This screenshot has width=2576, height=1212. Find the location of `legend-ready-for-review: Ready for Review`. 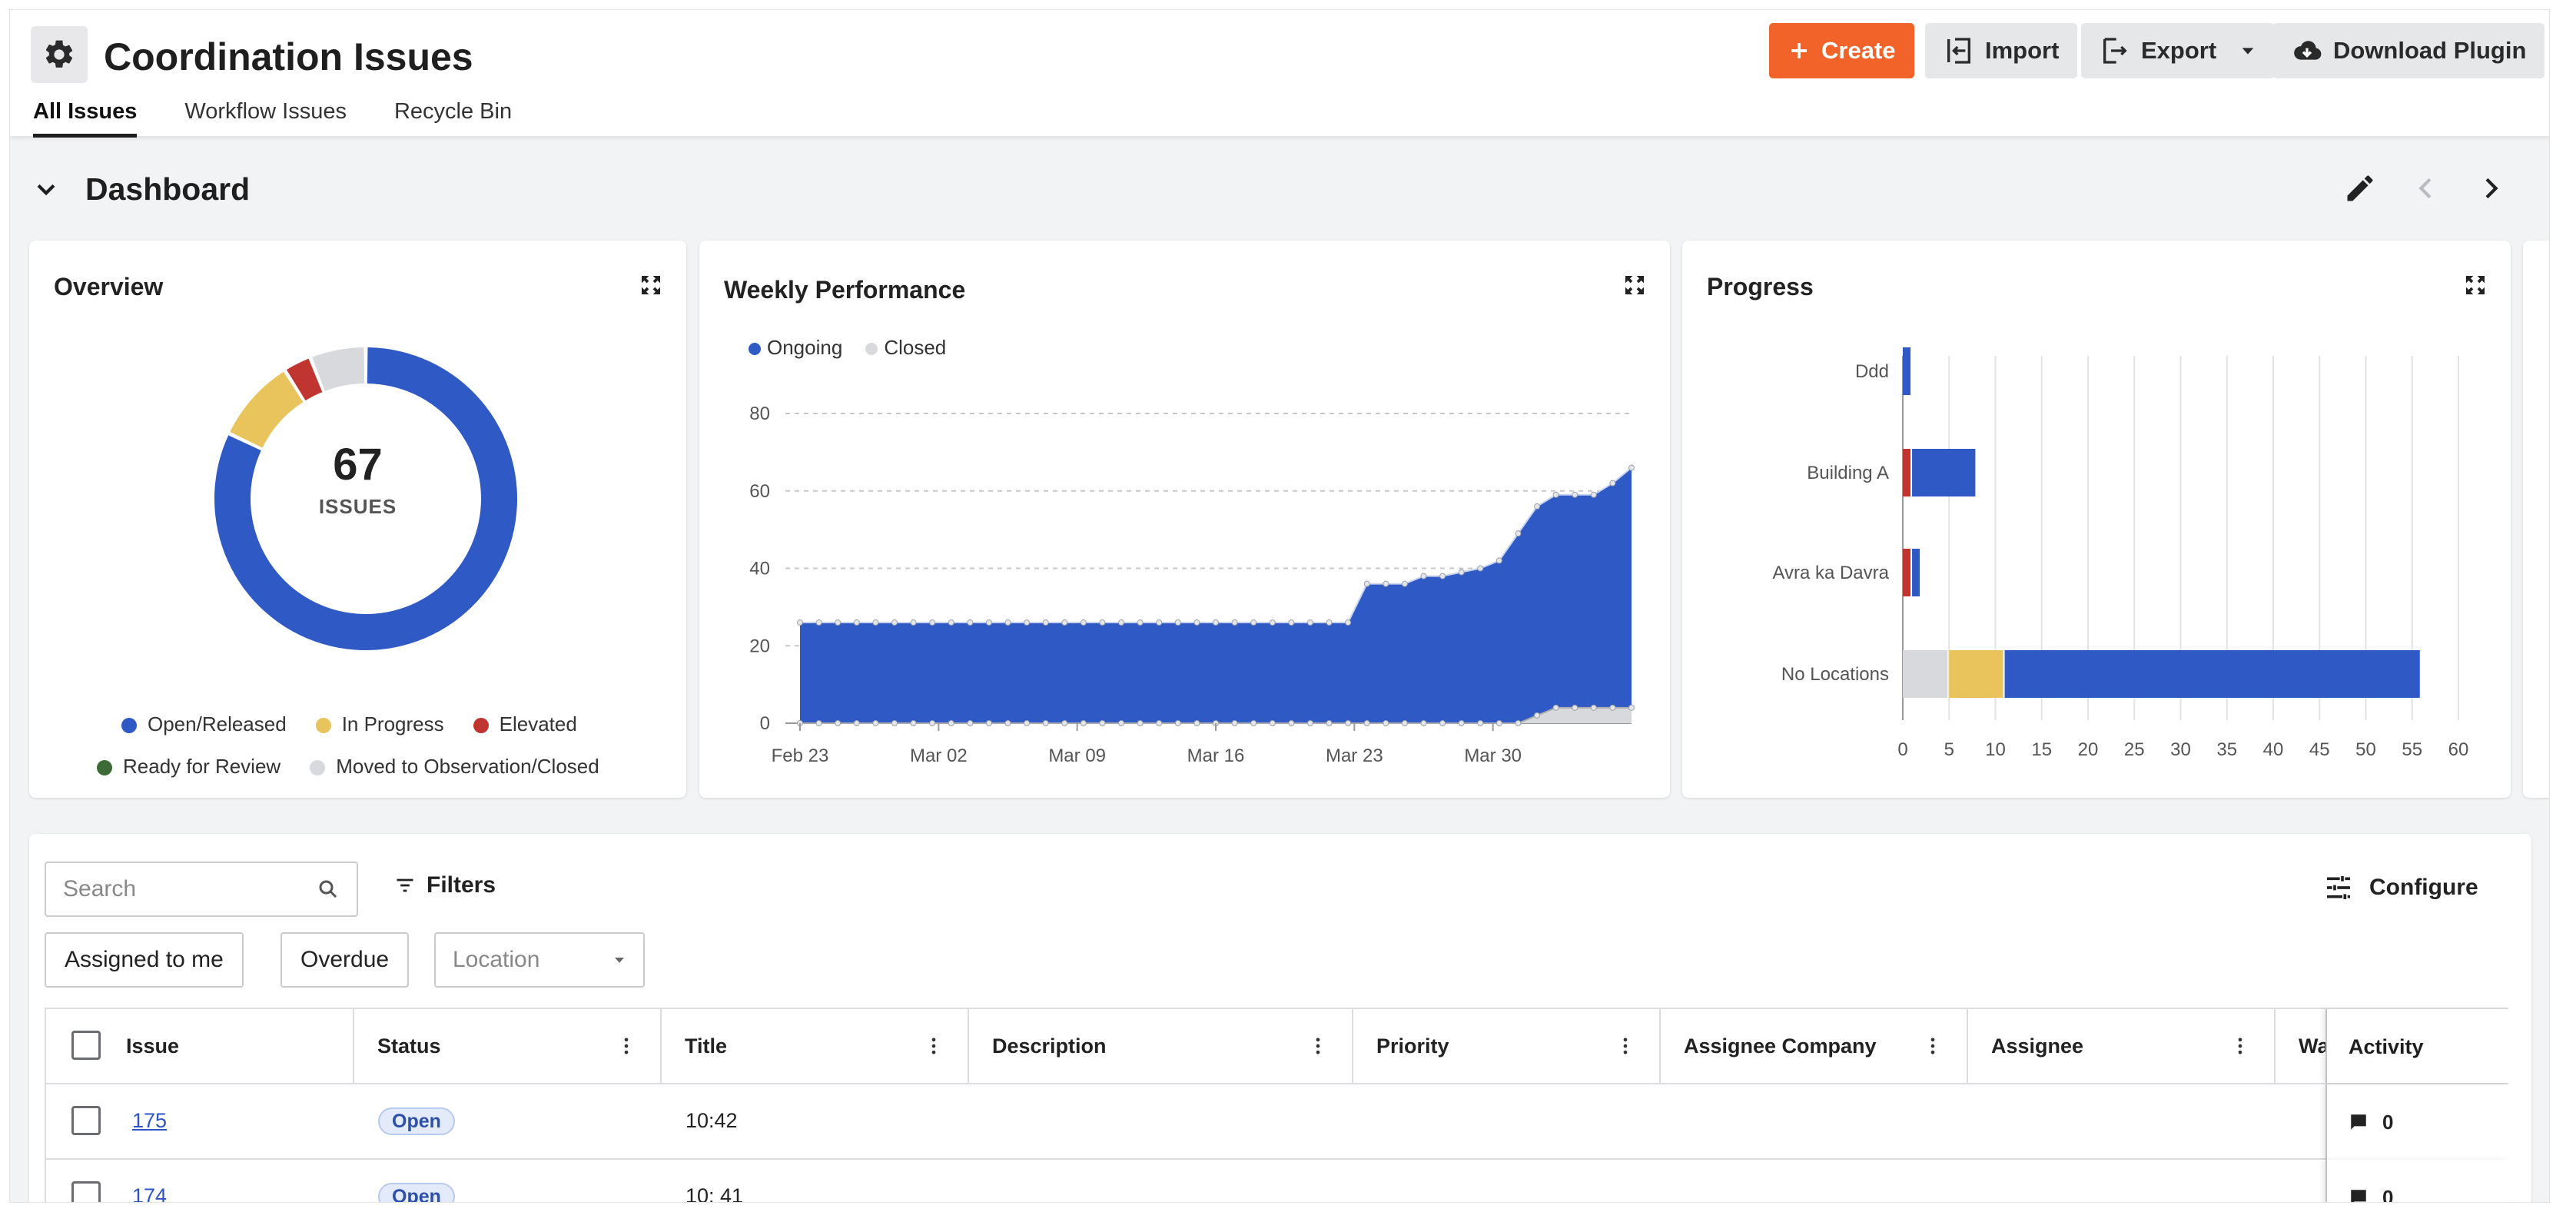

legend-ready-for-review: Ready for Review is located at coordinates (189, 767).